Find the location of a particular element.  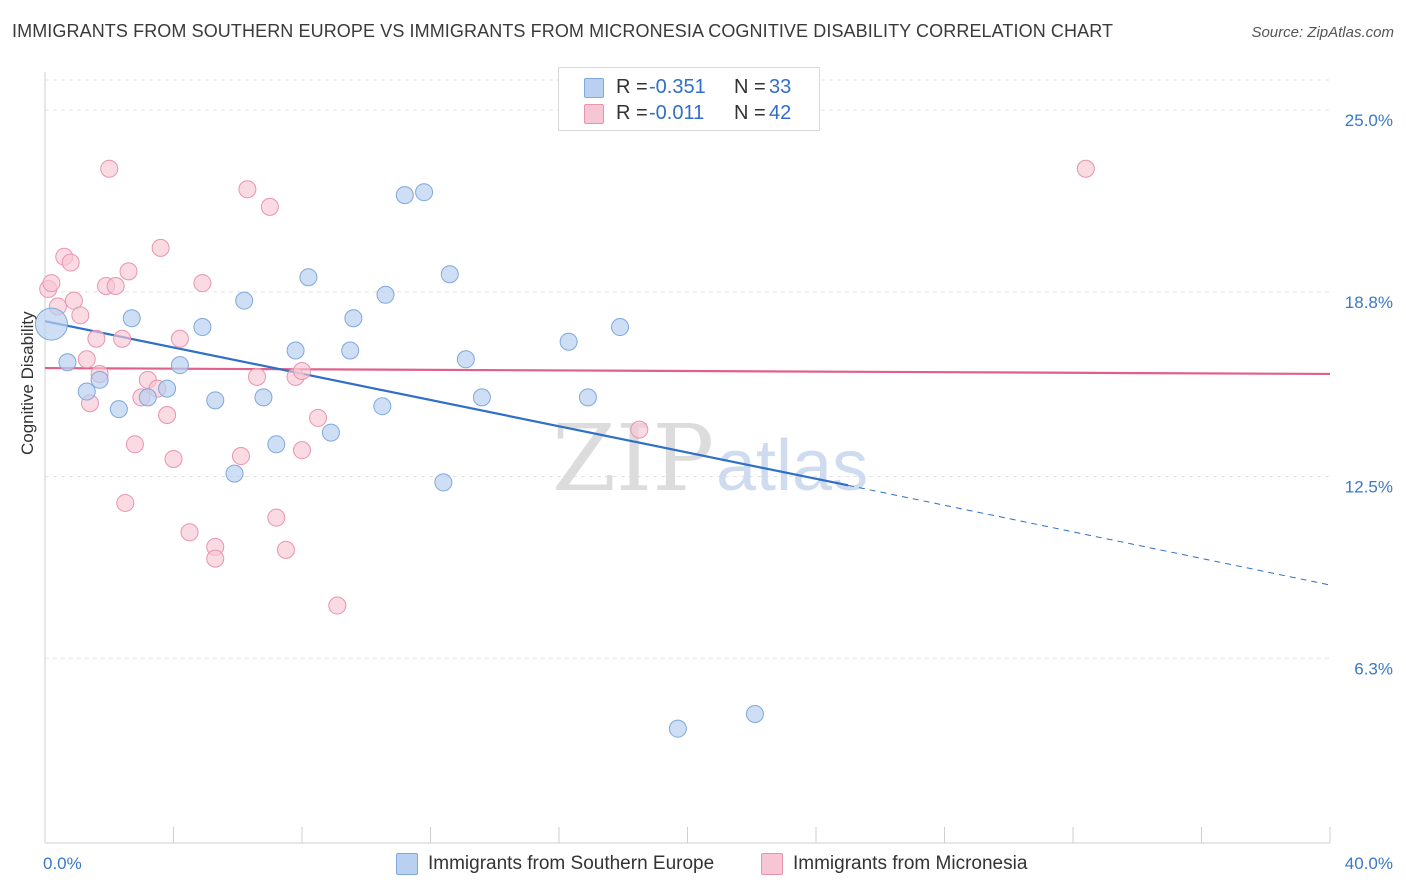

trend-line-southern-europe-extrapolated is located at coordinates (1089, 535).